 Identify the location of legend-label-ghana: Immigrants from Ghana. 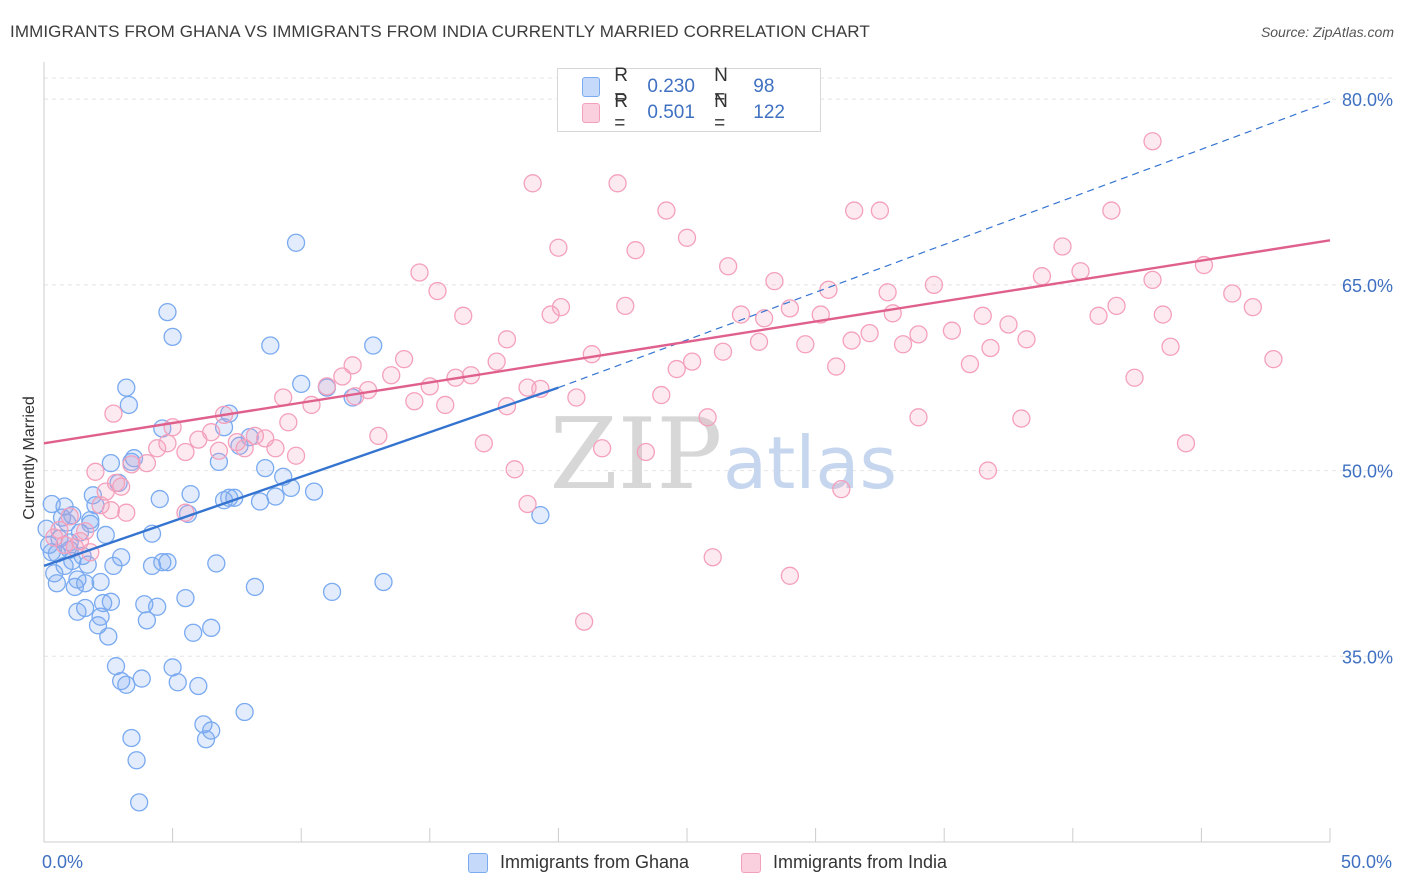
(595, 862).